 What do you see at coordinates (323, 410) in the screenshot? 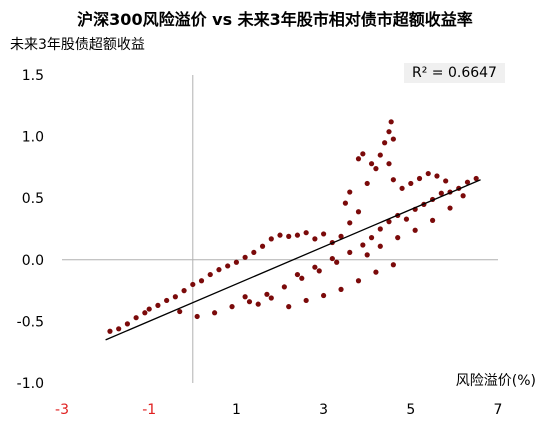
I see `x-tick-label: 3` at bounding box center [323, 410].